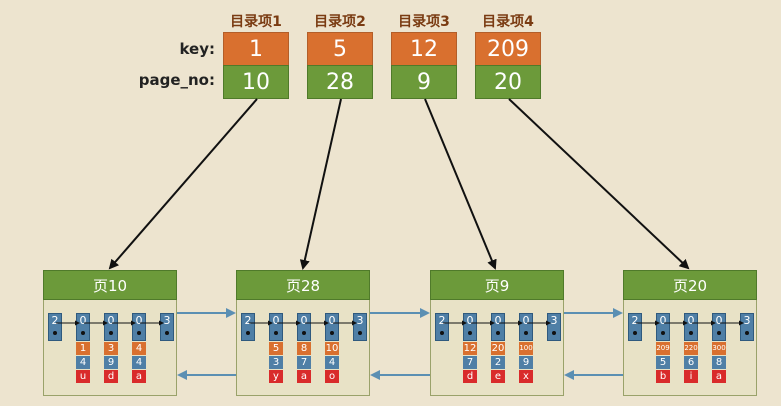 The width and height of the screenshot is (781, 406). I want to click on directory-page-no-cell: 10, so click(256, 82).